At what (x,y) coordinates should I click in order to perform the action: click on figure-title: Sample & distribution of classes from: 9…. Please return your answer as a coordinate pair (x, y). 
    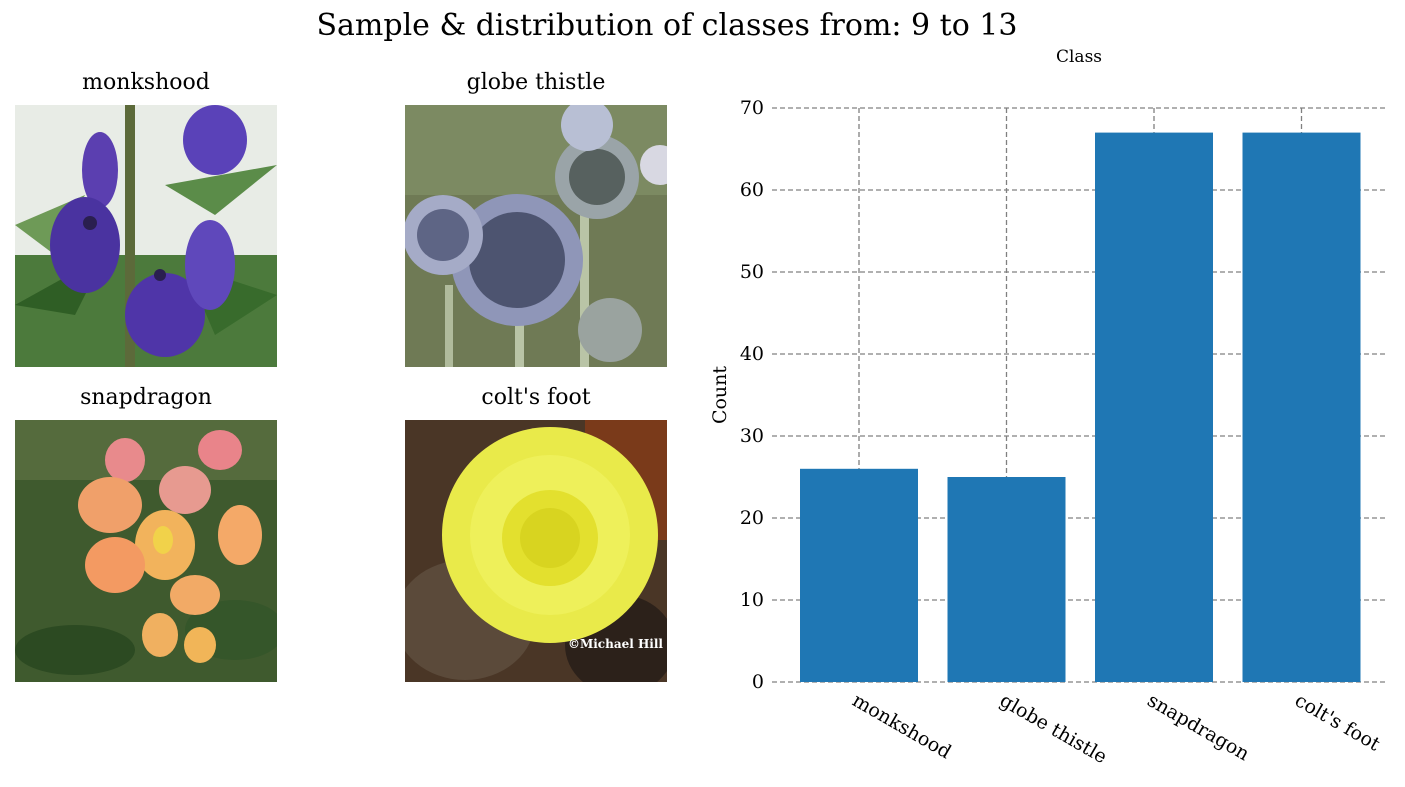
    Looking at the image, I should click on (667, 25).